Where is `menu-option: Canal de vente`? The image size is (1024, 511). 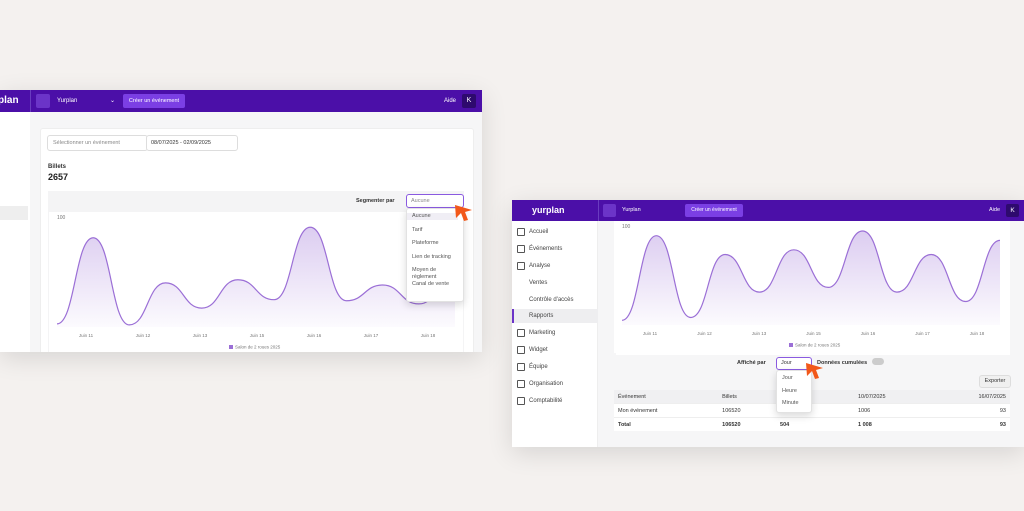 menu-option: Canal de vente is located at coordinates (430, 283).